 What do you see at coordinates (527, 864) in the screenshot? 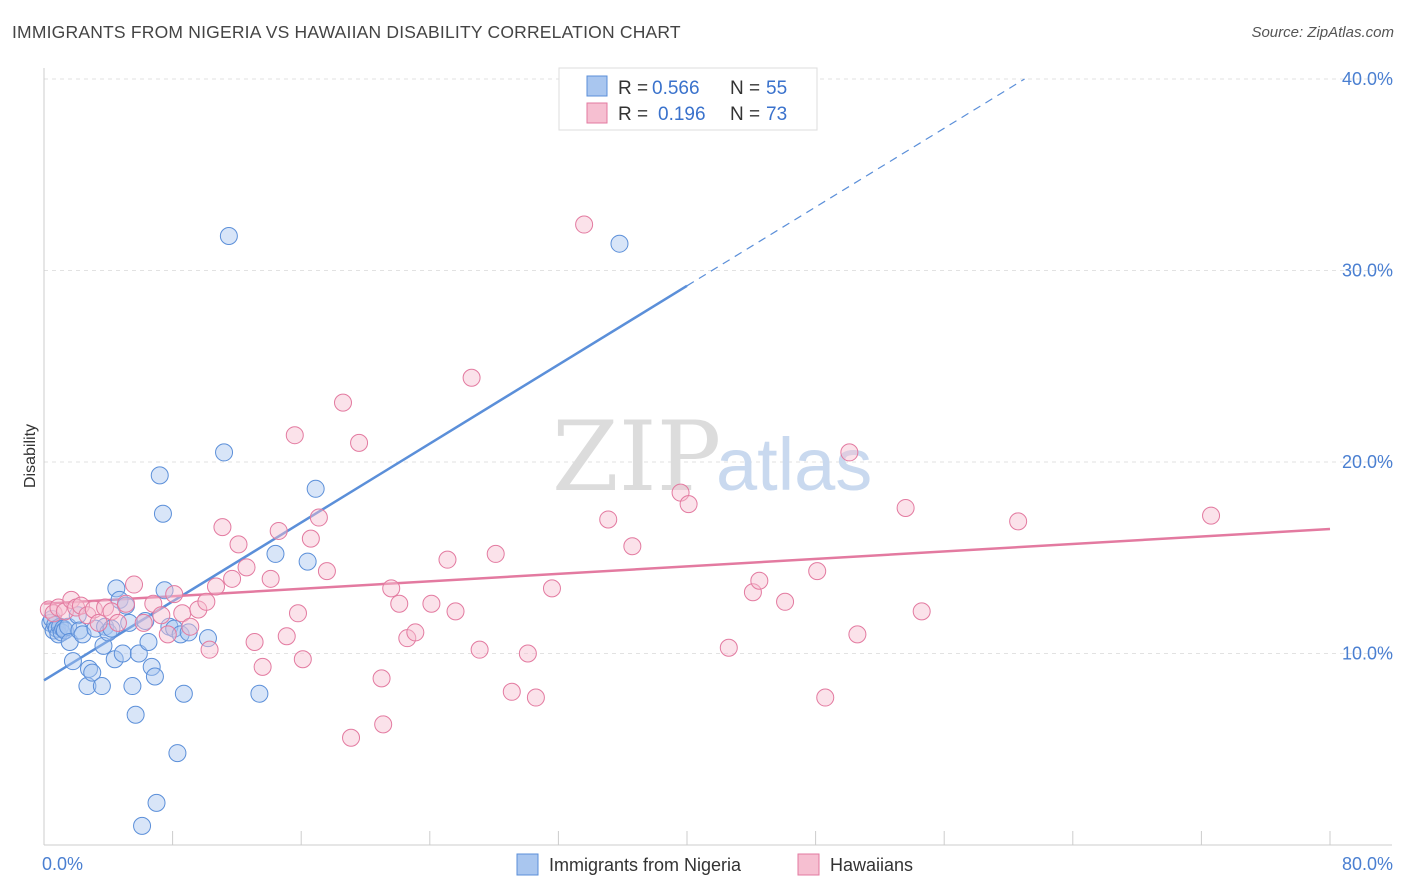
I see `series-swatch-nigeria` at bounding box center [527, 864].